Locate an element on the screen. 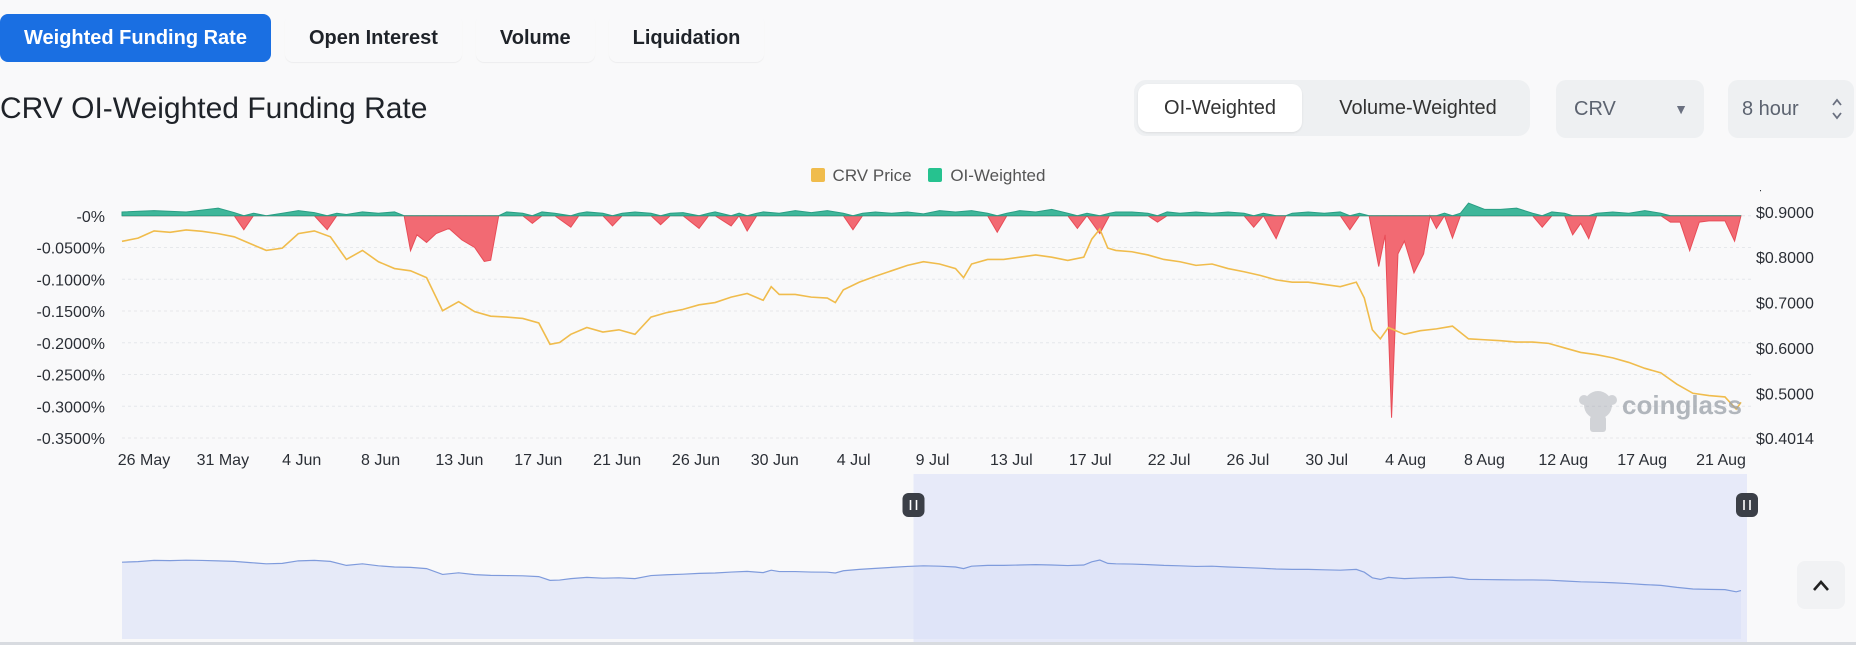  x-tick: 26 Jul is located at coordinates (1248, 460).